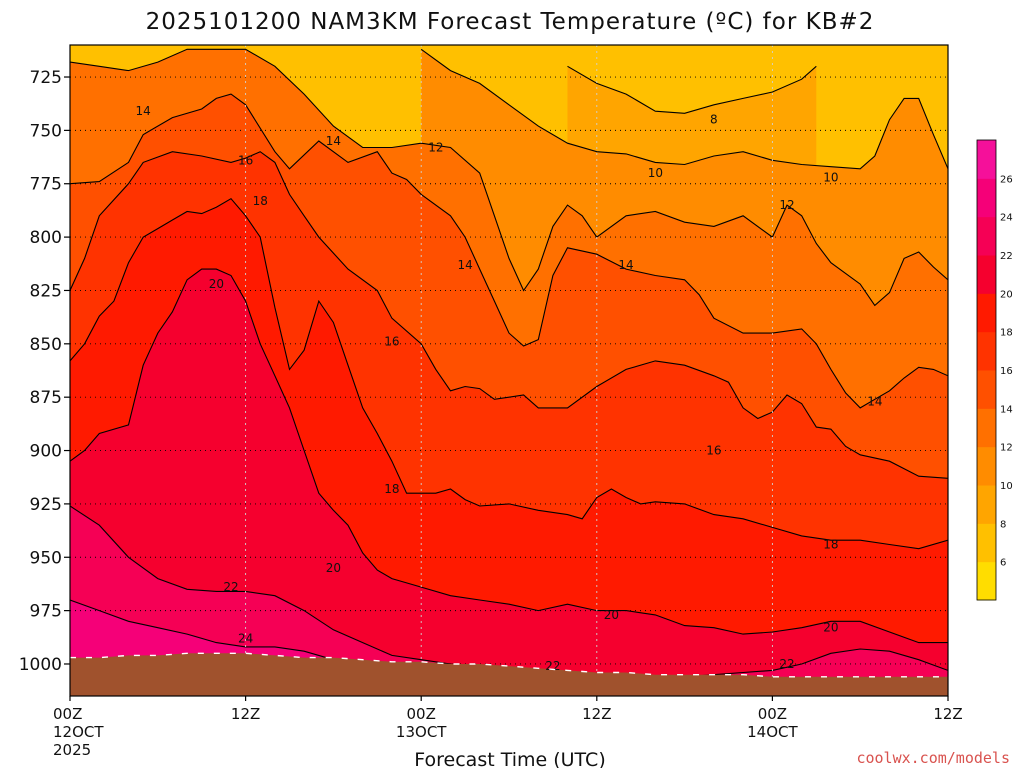 The height and width of the screenshot is (768, 1024). I want to click on colorbar-frame, so click(986, 370).